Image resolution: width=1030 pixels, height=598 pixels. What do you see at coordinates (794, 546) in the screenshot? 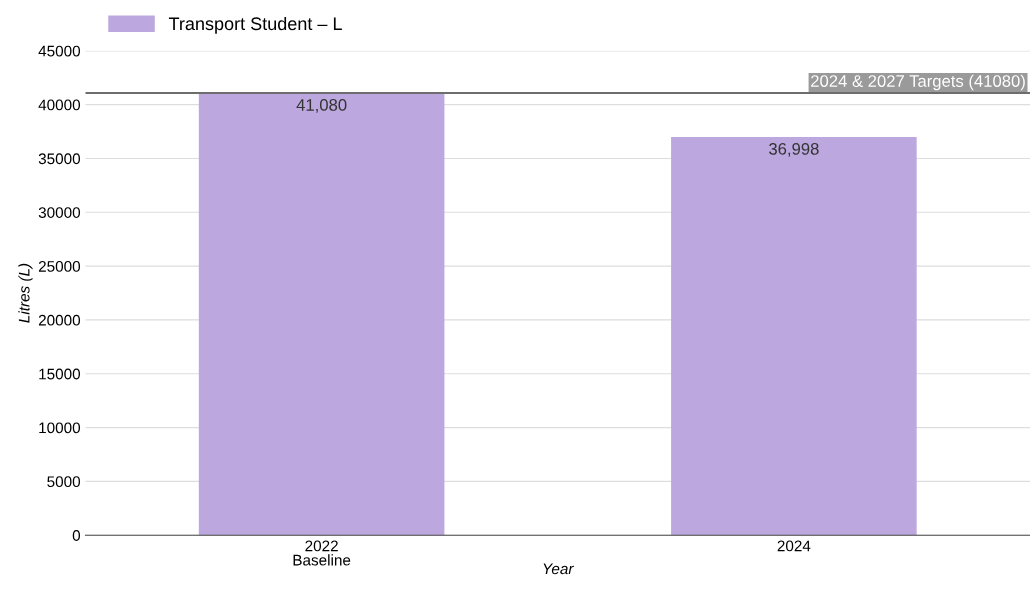
I see `x-tick-label: 2024` at bounding box center [794, 546].